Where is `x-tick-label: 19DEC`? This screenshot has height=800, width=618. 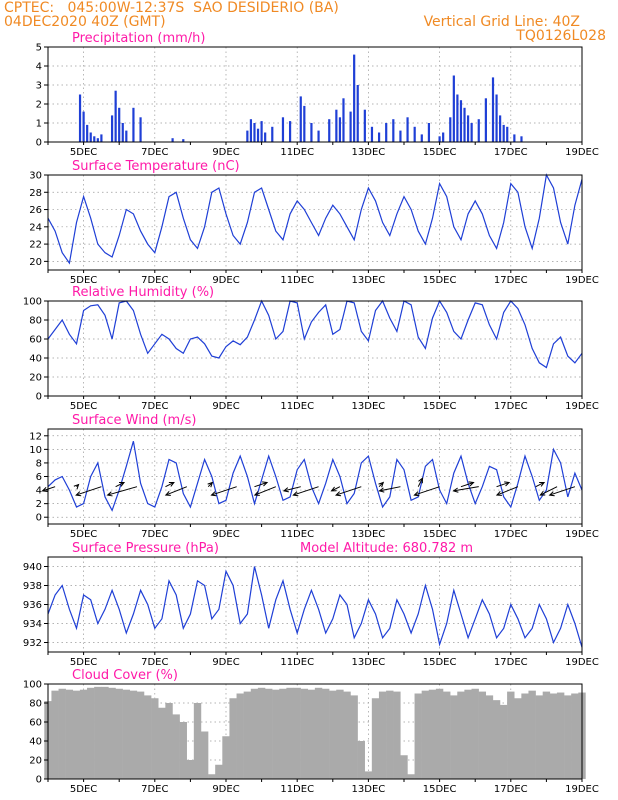 x-tick-label: 19DEC is located at coordinates (582, 280).